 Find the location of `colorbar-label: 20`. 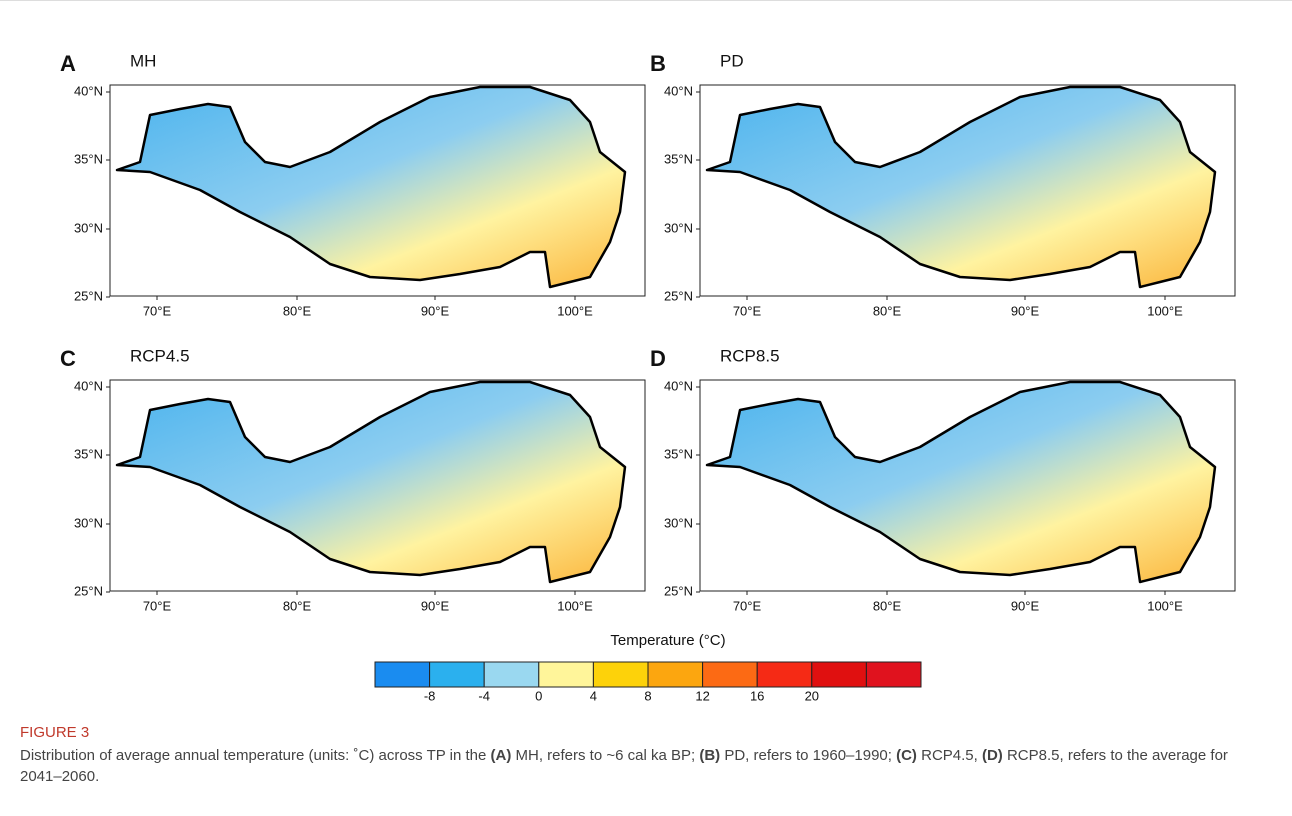

colorbar-label: 20 is located at coordinates (812, 695).